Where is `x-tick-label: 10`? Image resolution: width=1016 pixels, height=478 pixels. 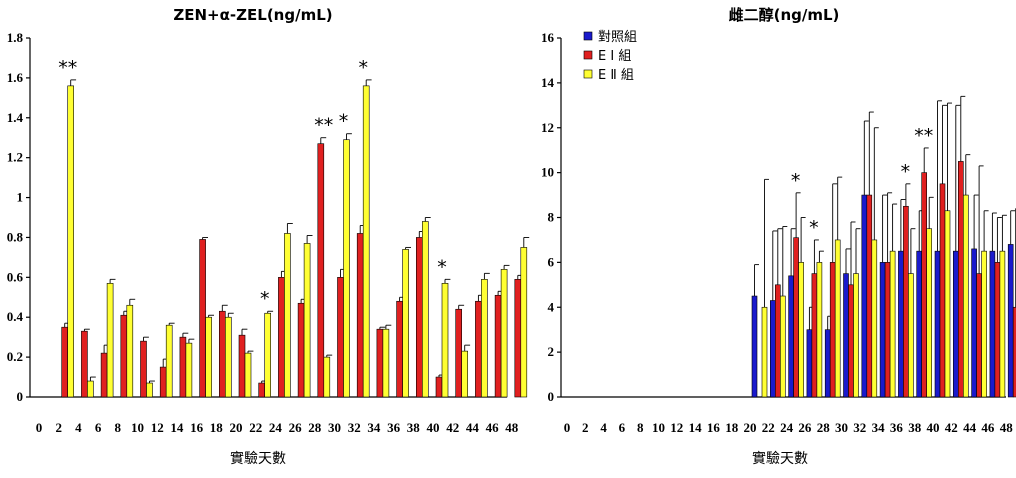
x-tick-label: 10 is located at coordinates (658, 427).